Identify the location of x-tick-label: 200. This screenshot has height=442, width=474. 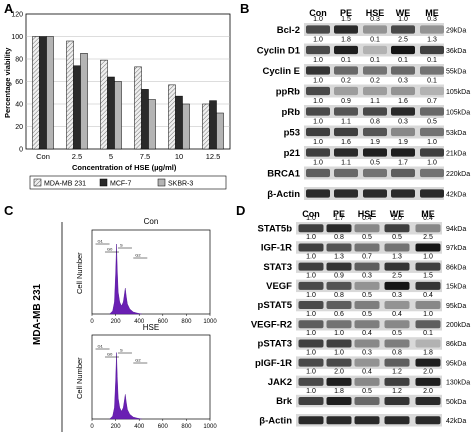
(116, 427).